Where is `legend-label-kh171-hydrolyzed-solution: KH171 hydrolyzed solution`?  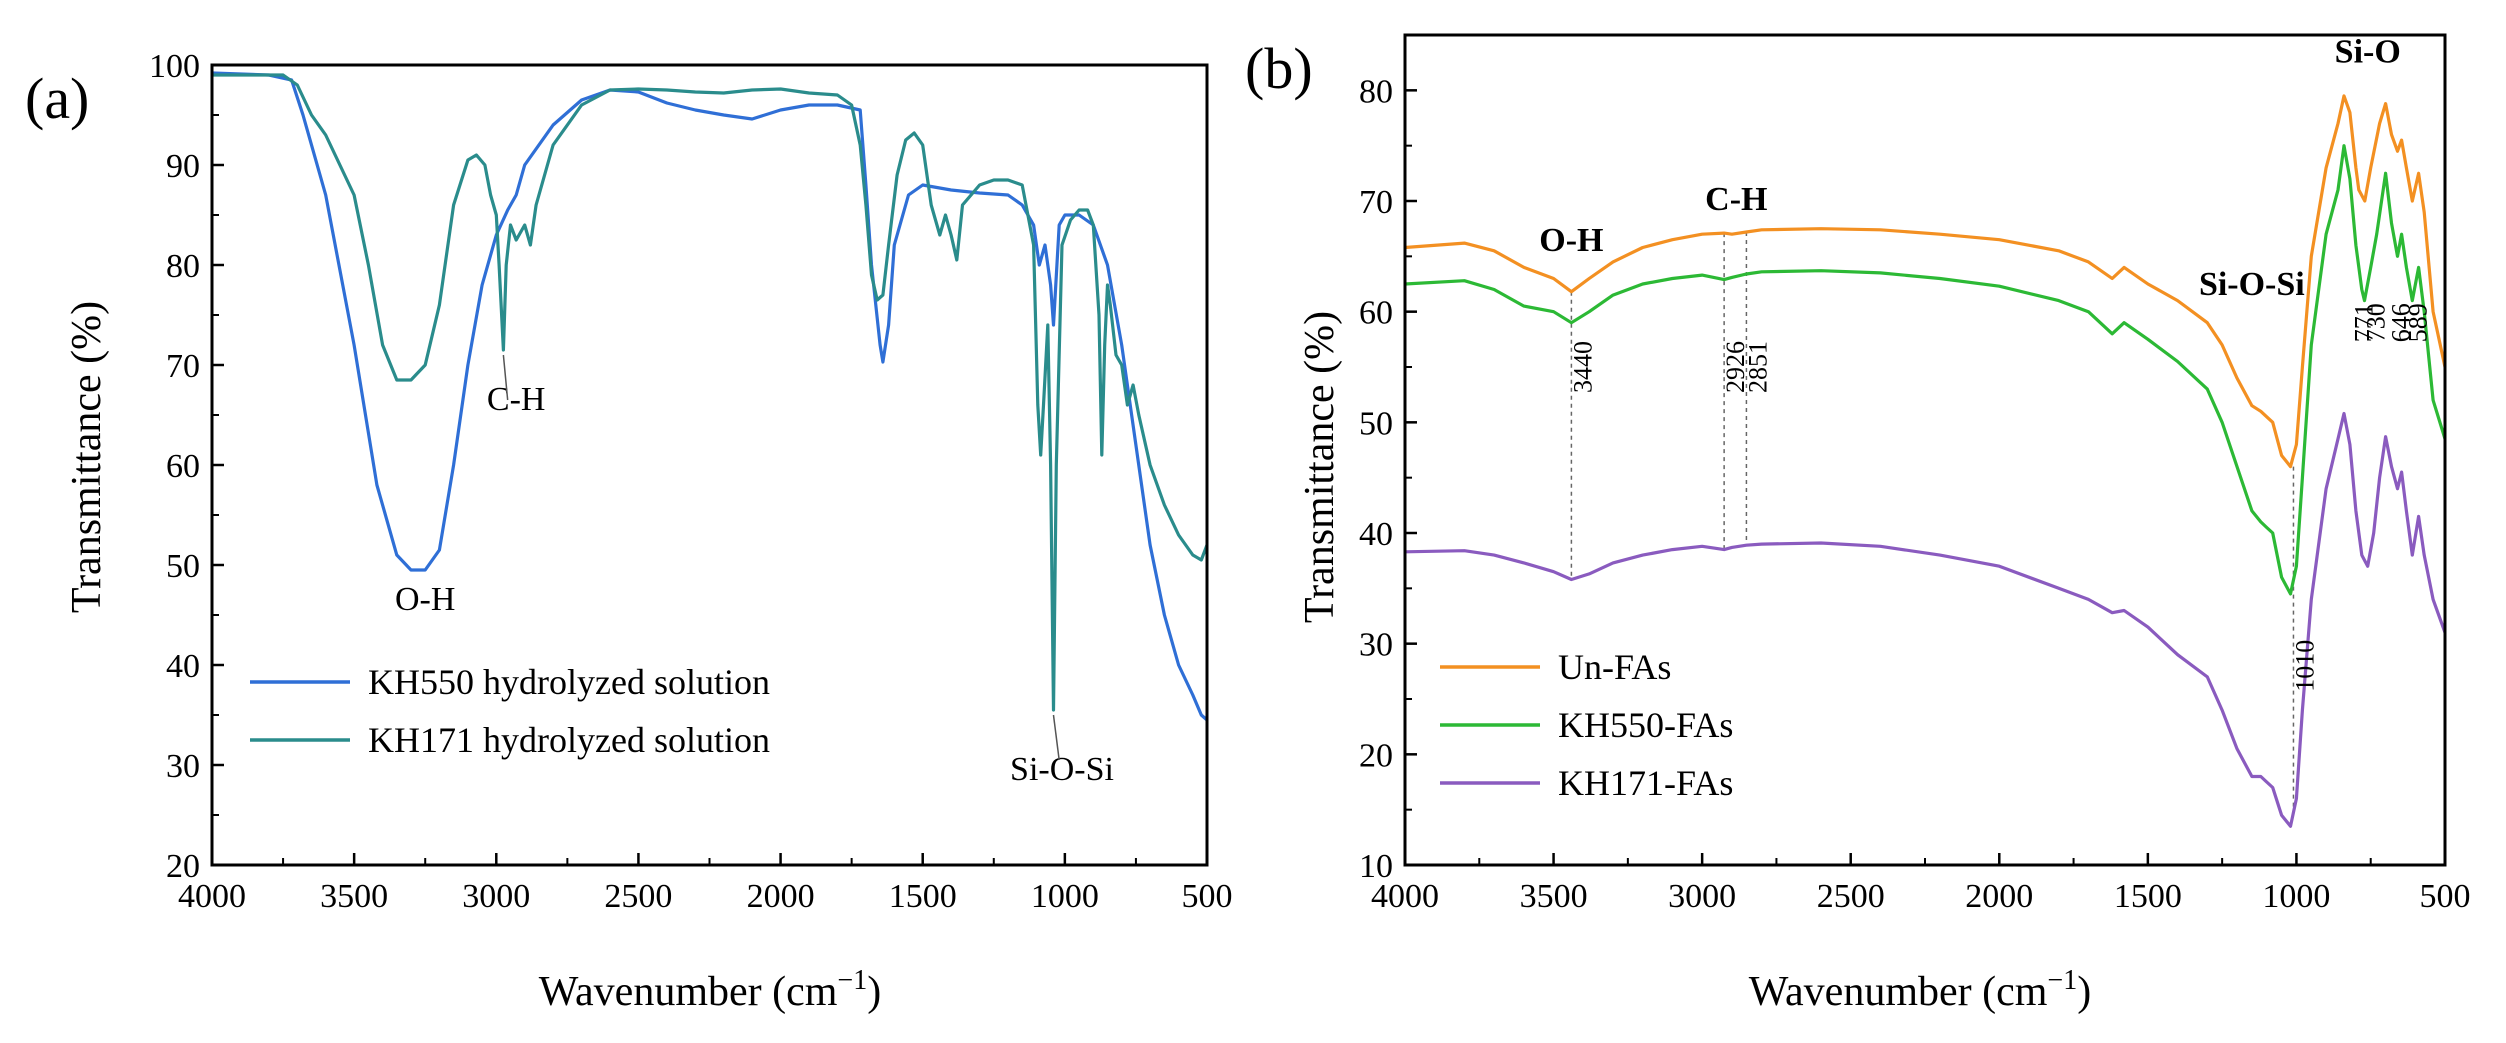 legend-label-kh171-hydrolyzed-solution: KH171 hydrolyzed solution is located at coordinates (569, 740).